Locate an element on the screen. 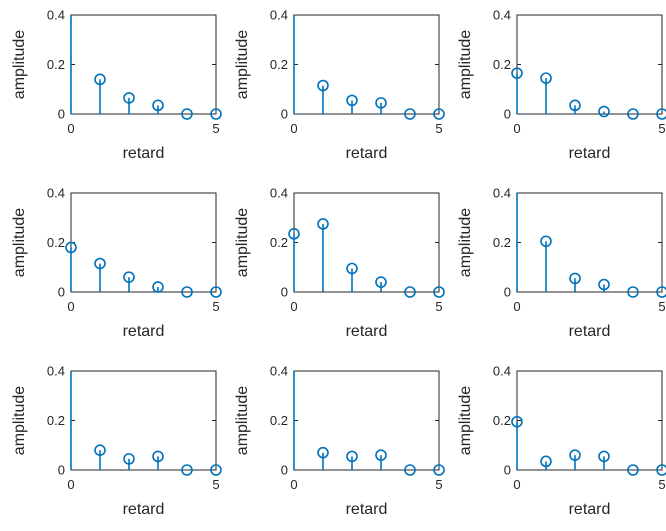  subplot-7: 0 0.2 0.4 0 5 retard amplitude is located at coordinates (116, 441).